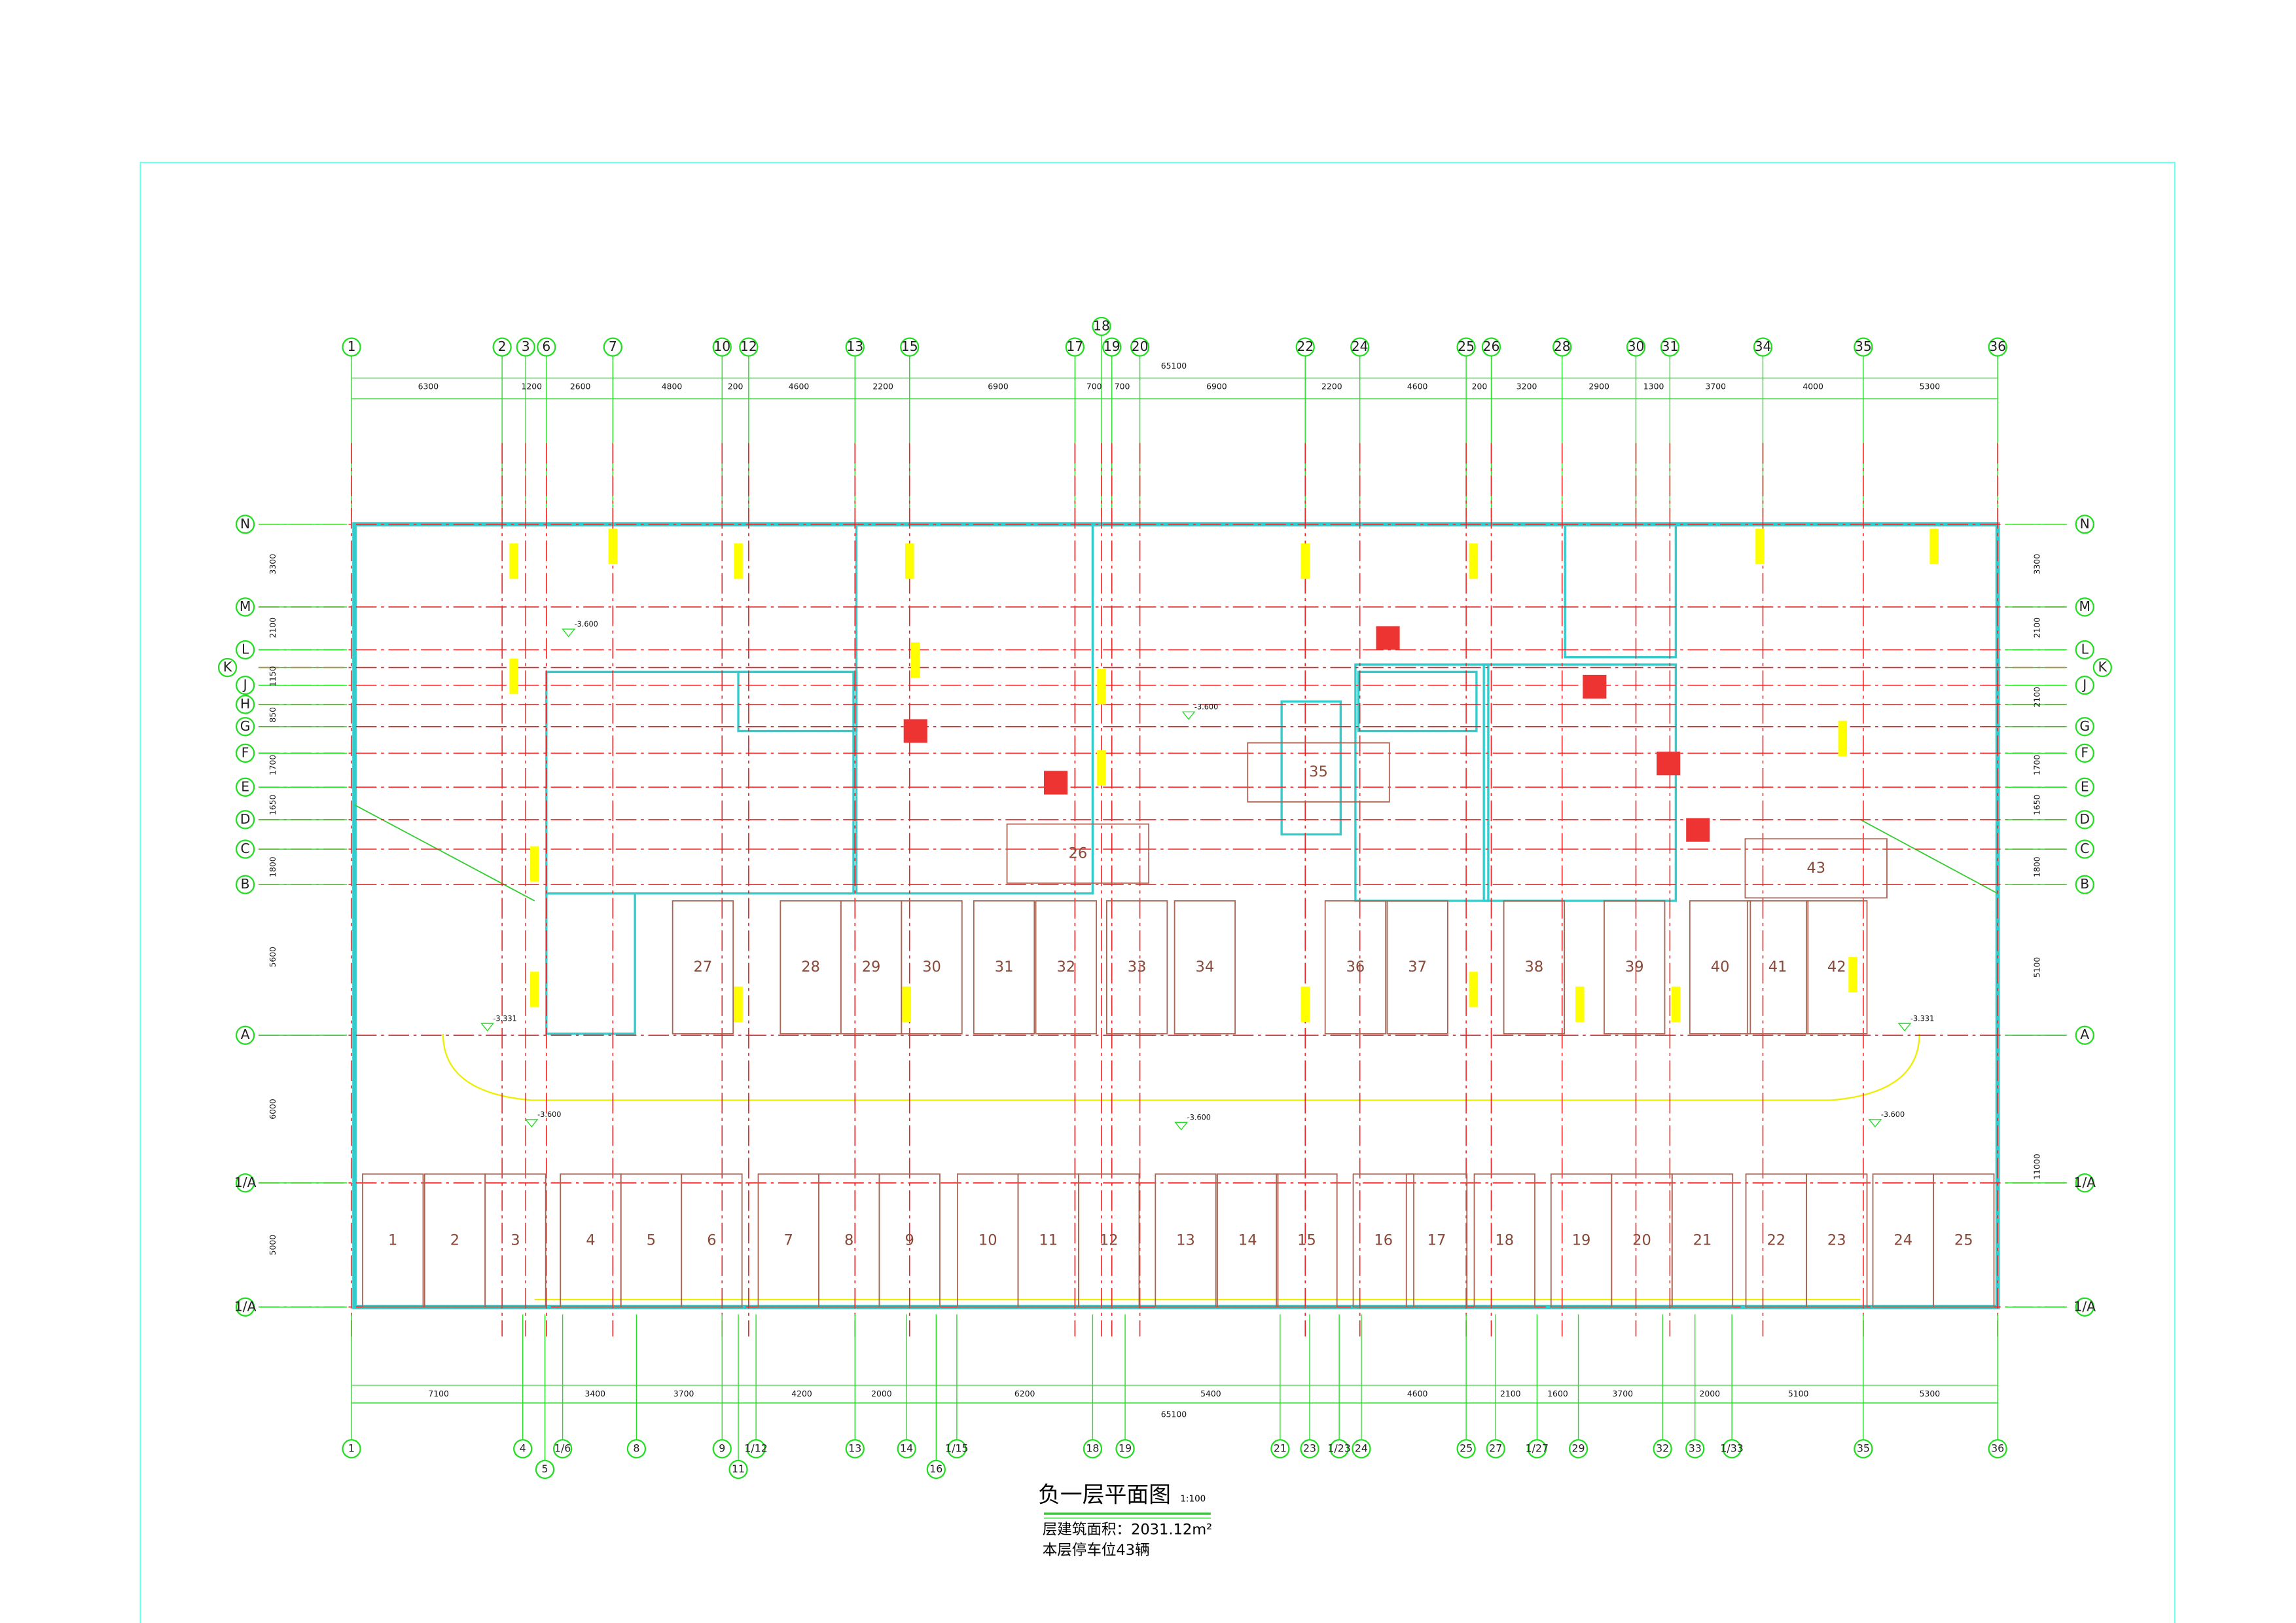  Describe the element at coordinates (1702, 1240) in the screenshot. I see `parking-number: 21` at that location.